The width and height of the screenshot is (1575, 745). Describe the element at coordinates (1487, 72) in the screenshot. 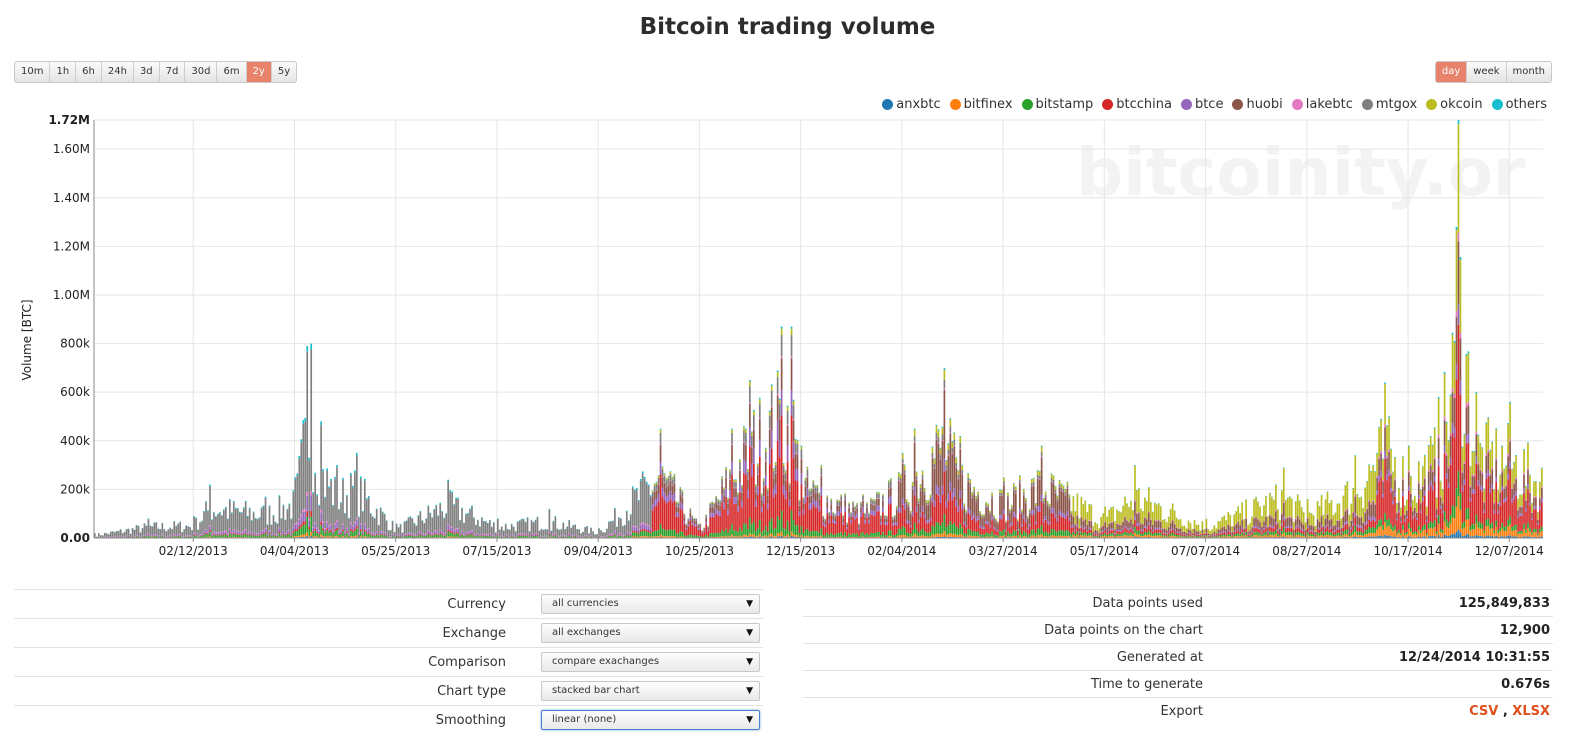

I see `period-button-week: week` at that location.